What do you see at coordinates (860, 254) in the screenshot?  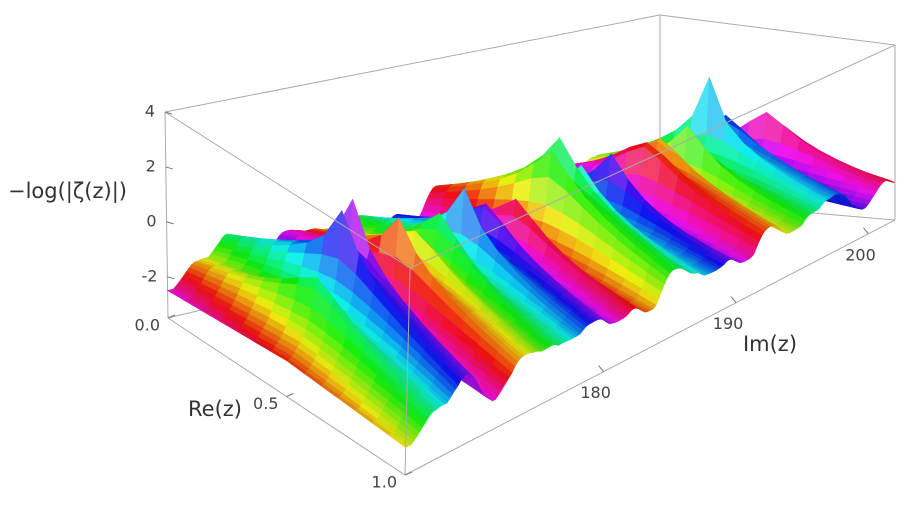 I see `x-tick-label: 200` at bounding box center [860, 254].